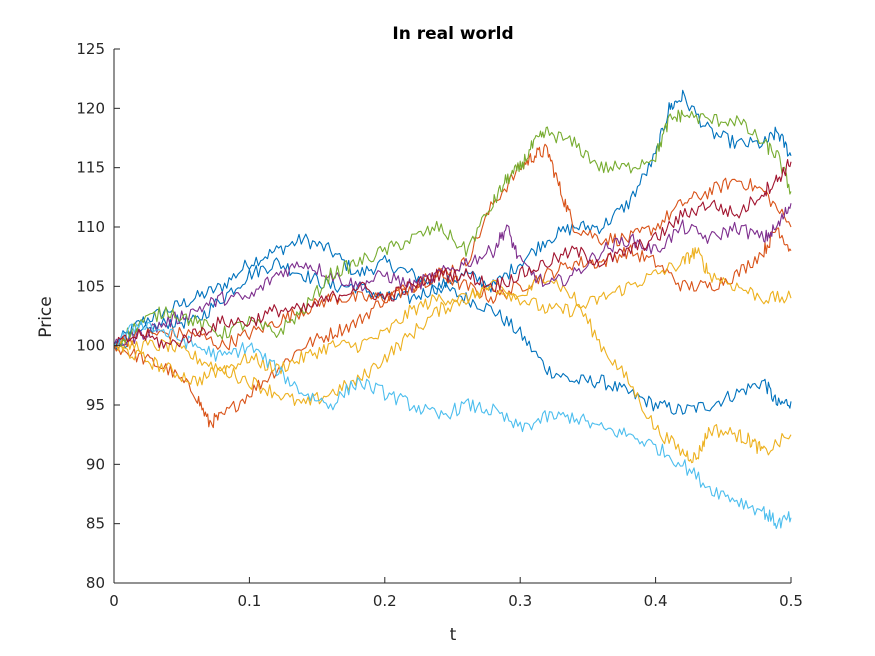 Image resolution: width=875 pixels, height=656 pixels. What do you see at coordinates (453, 635) in the screenshot?
I see `x-axis-label: t` at bounding box center [453, 635].